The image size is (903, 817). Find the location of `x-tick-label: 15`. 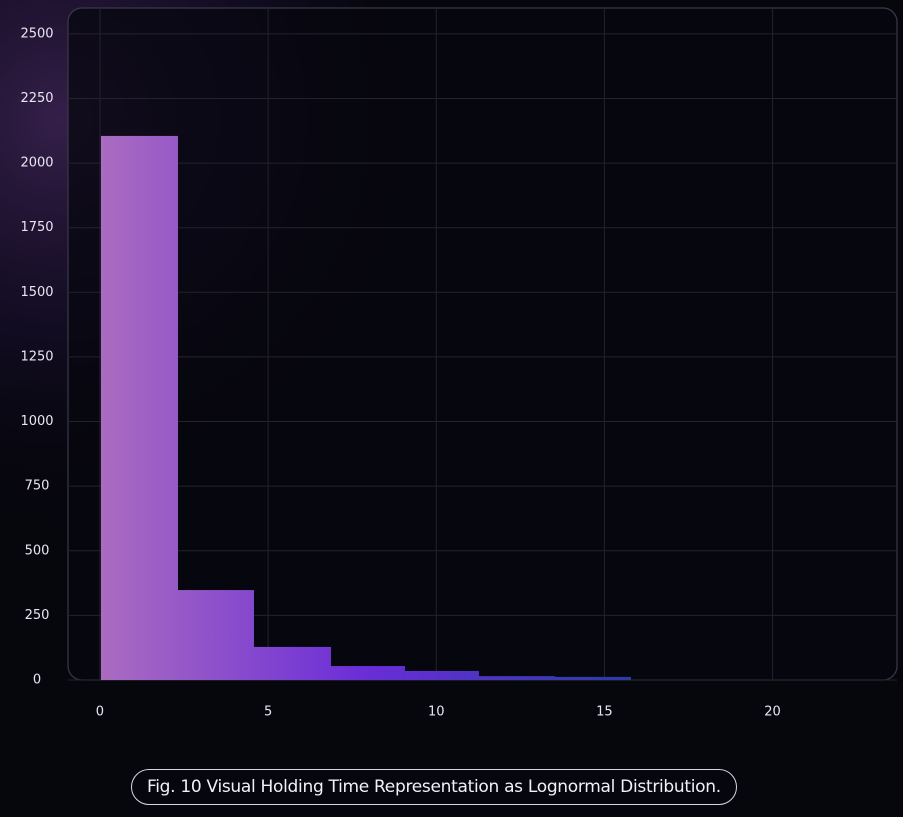

x-tick-label: 15 is located at coordinates (604, 712).